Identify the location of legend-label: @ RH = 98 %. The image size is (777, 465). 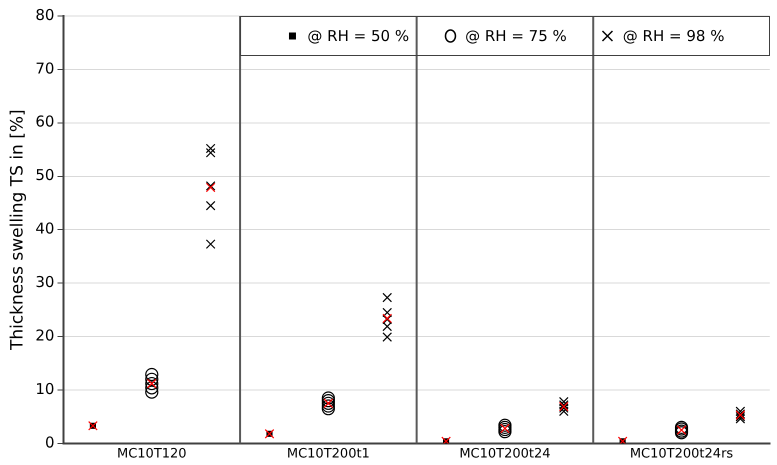
(673, 36).